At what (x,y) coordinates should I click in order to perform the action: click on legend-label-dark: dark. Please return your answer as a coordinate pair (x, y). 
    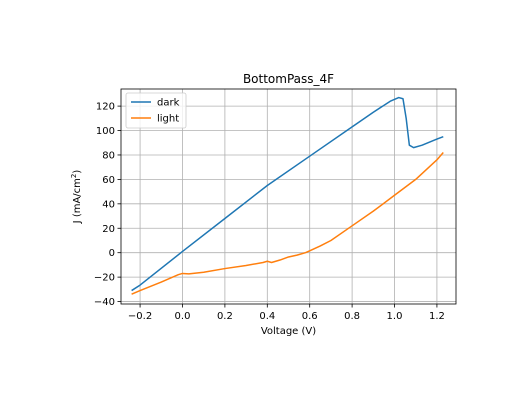
    Looking at the image, I should click on (168, 103).